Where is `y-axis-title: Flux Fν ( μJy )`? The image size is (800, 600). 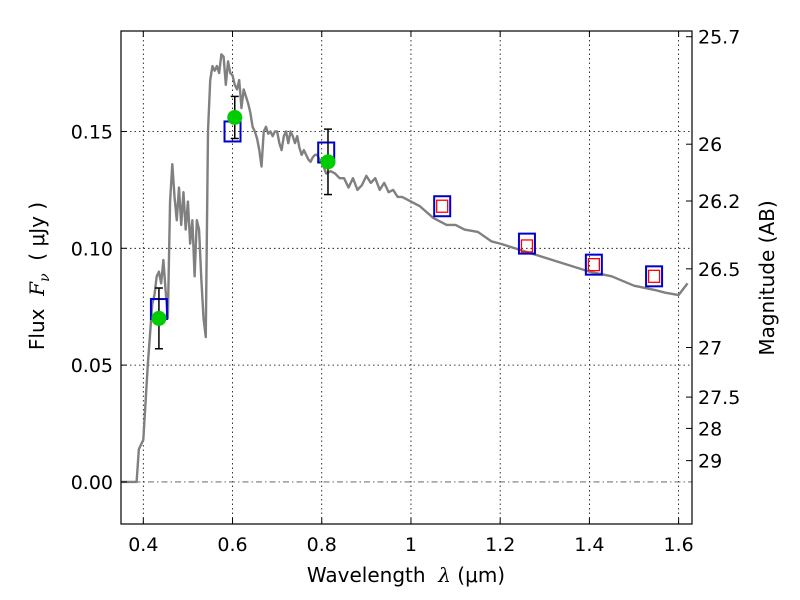
y-axis-title: Flux Fν ( μJy ) is located at coordinates (39, 276).